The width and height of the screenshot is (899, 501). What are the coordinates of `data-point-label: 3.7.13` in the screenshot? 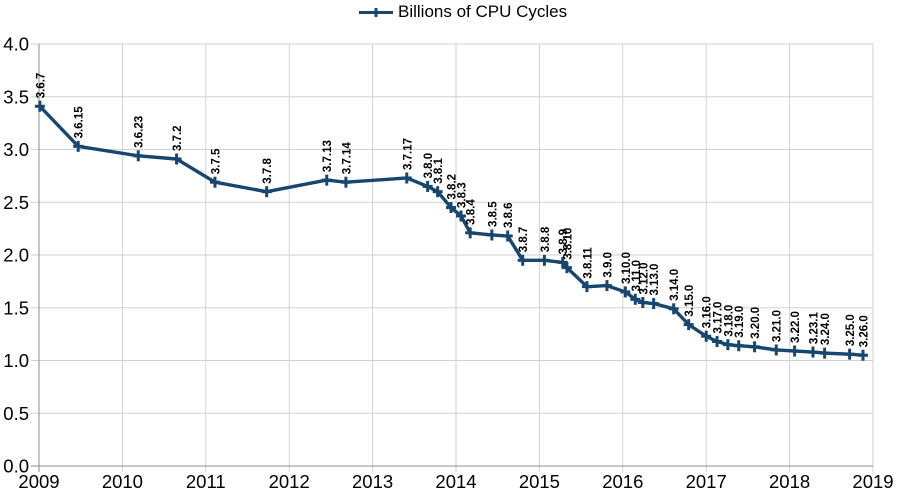 It's located at (328, 156).